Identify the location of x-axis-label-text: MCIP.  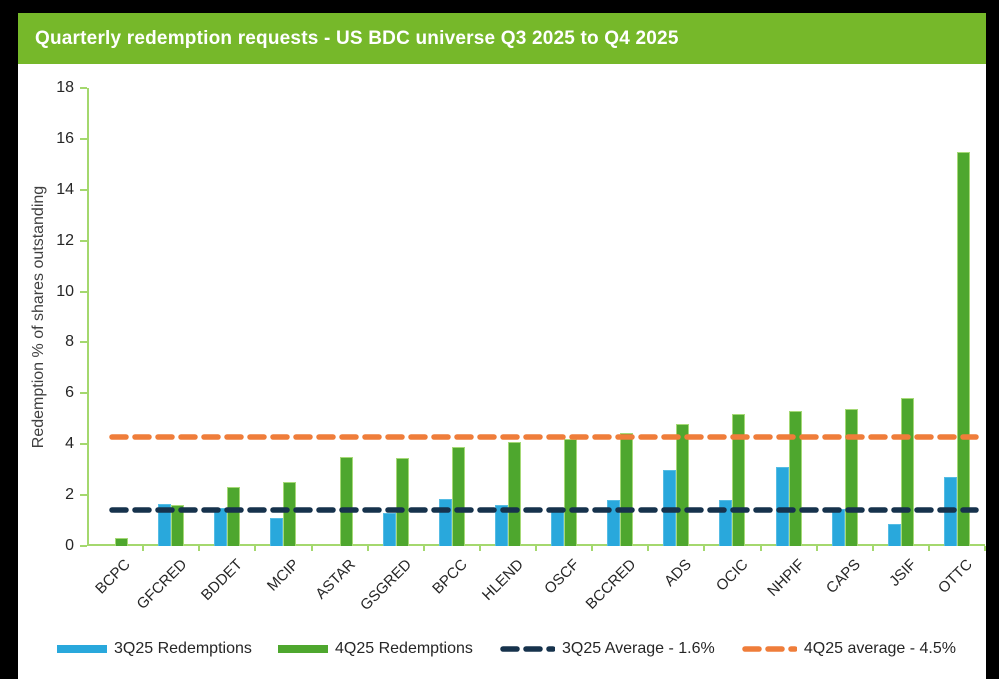
(283, 575).